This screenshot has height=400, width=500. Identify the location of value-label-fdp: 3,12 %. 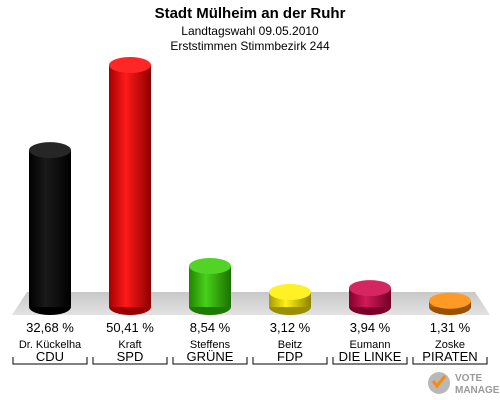
(290, 327).